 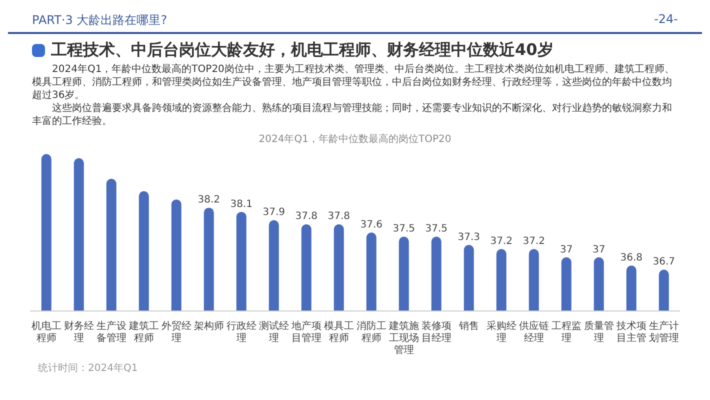 What do you see at coordinates (339, 332) in the screenshot?
I see `x-tick-label: 模具工程师` at bounding box center [339, 332].